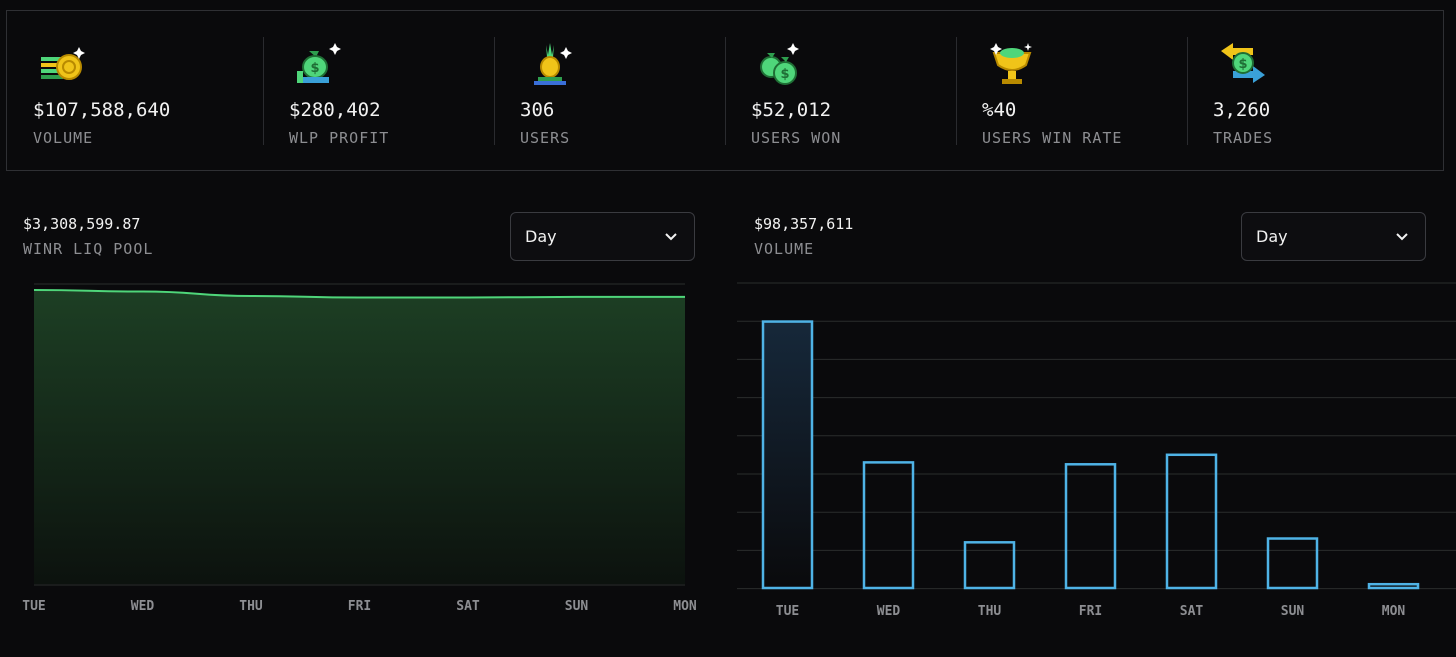 The height and width of the screenshot is (657, 1456). Describe the element at coordinates (88, 249) in the screenshot. I see `liq-pool-label: WINR LIQ POOL` at that location.